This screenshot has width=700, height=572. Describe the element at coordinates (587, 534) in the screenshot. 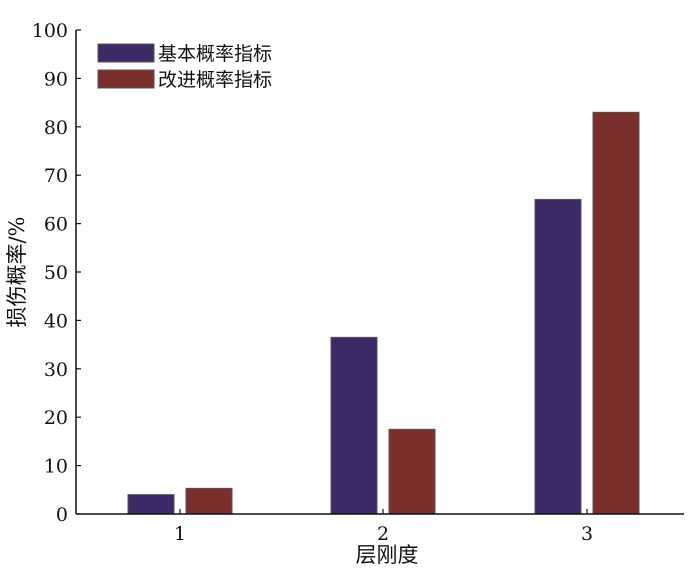

I see `x-tick-label: 3` at that location.